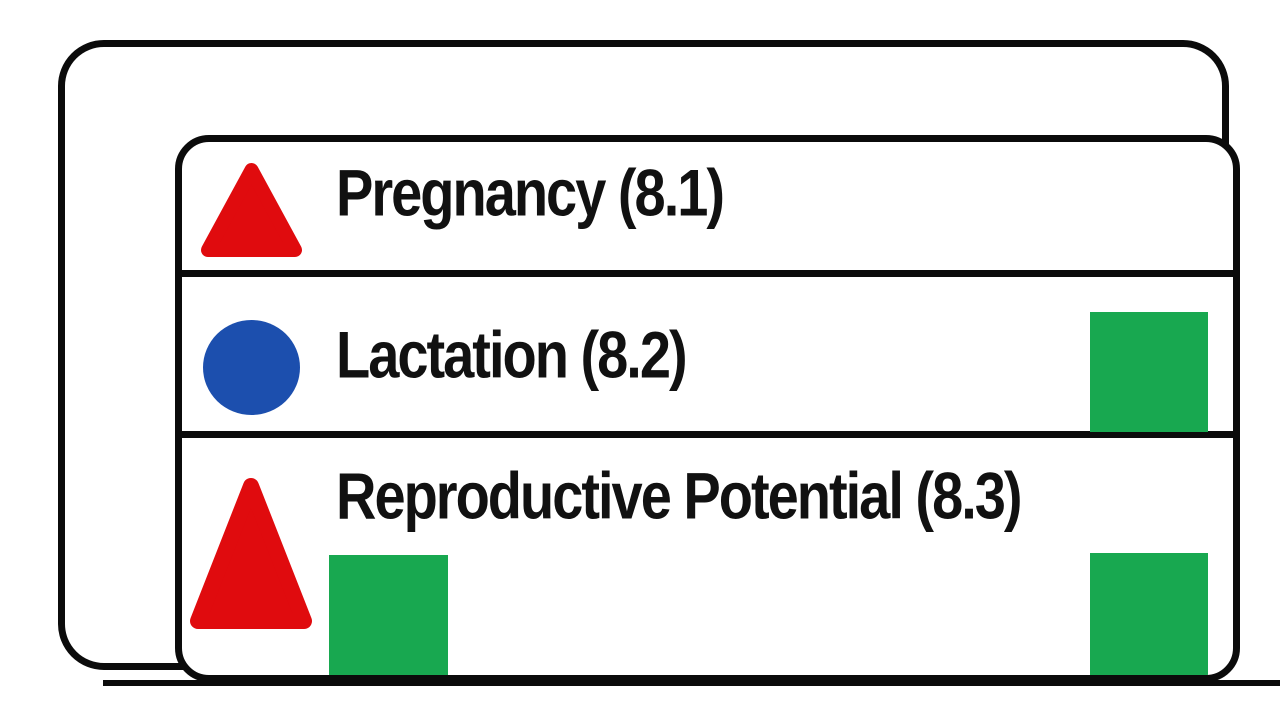  Describe the element at coordinates (679, 495) in the screenshot. I see `row-label-reproductive-potential: Reproductive Potential (8.3)` at that location.